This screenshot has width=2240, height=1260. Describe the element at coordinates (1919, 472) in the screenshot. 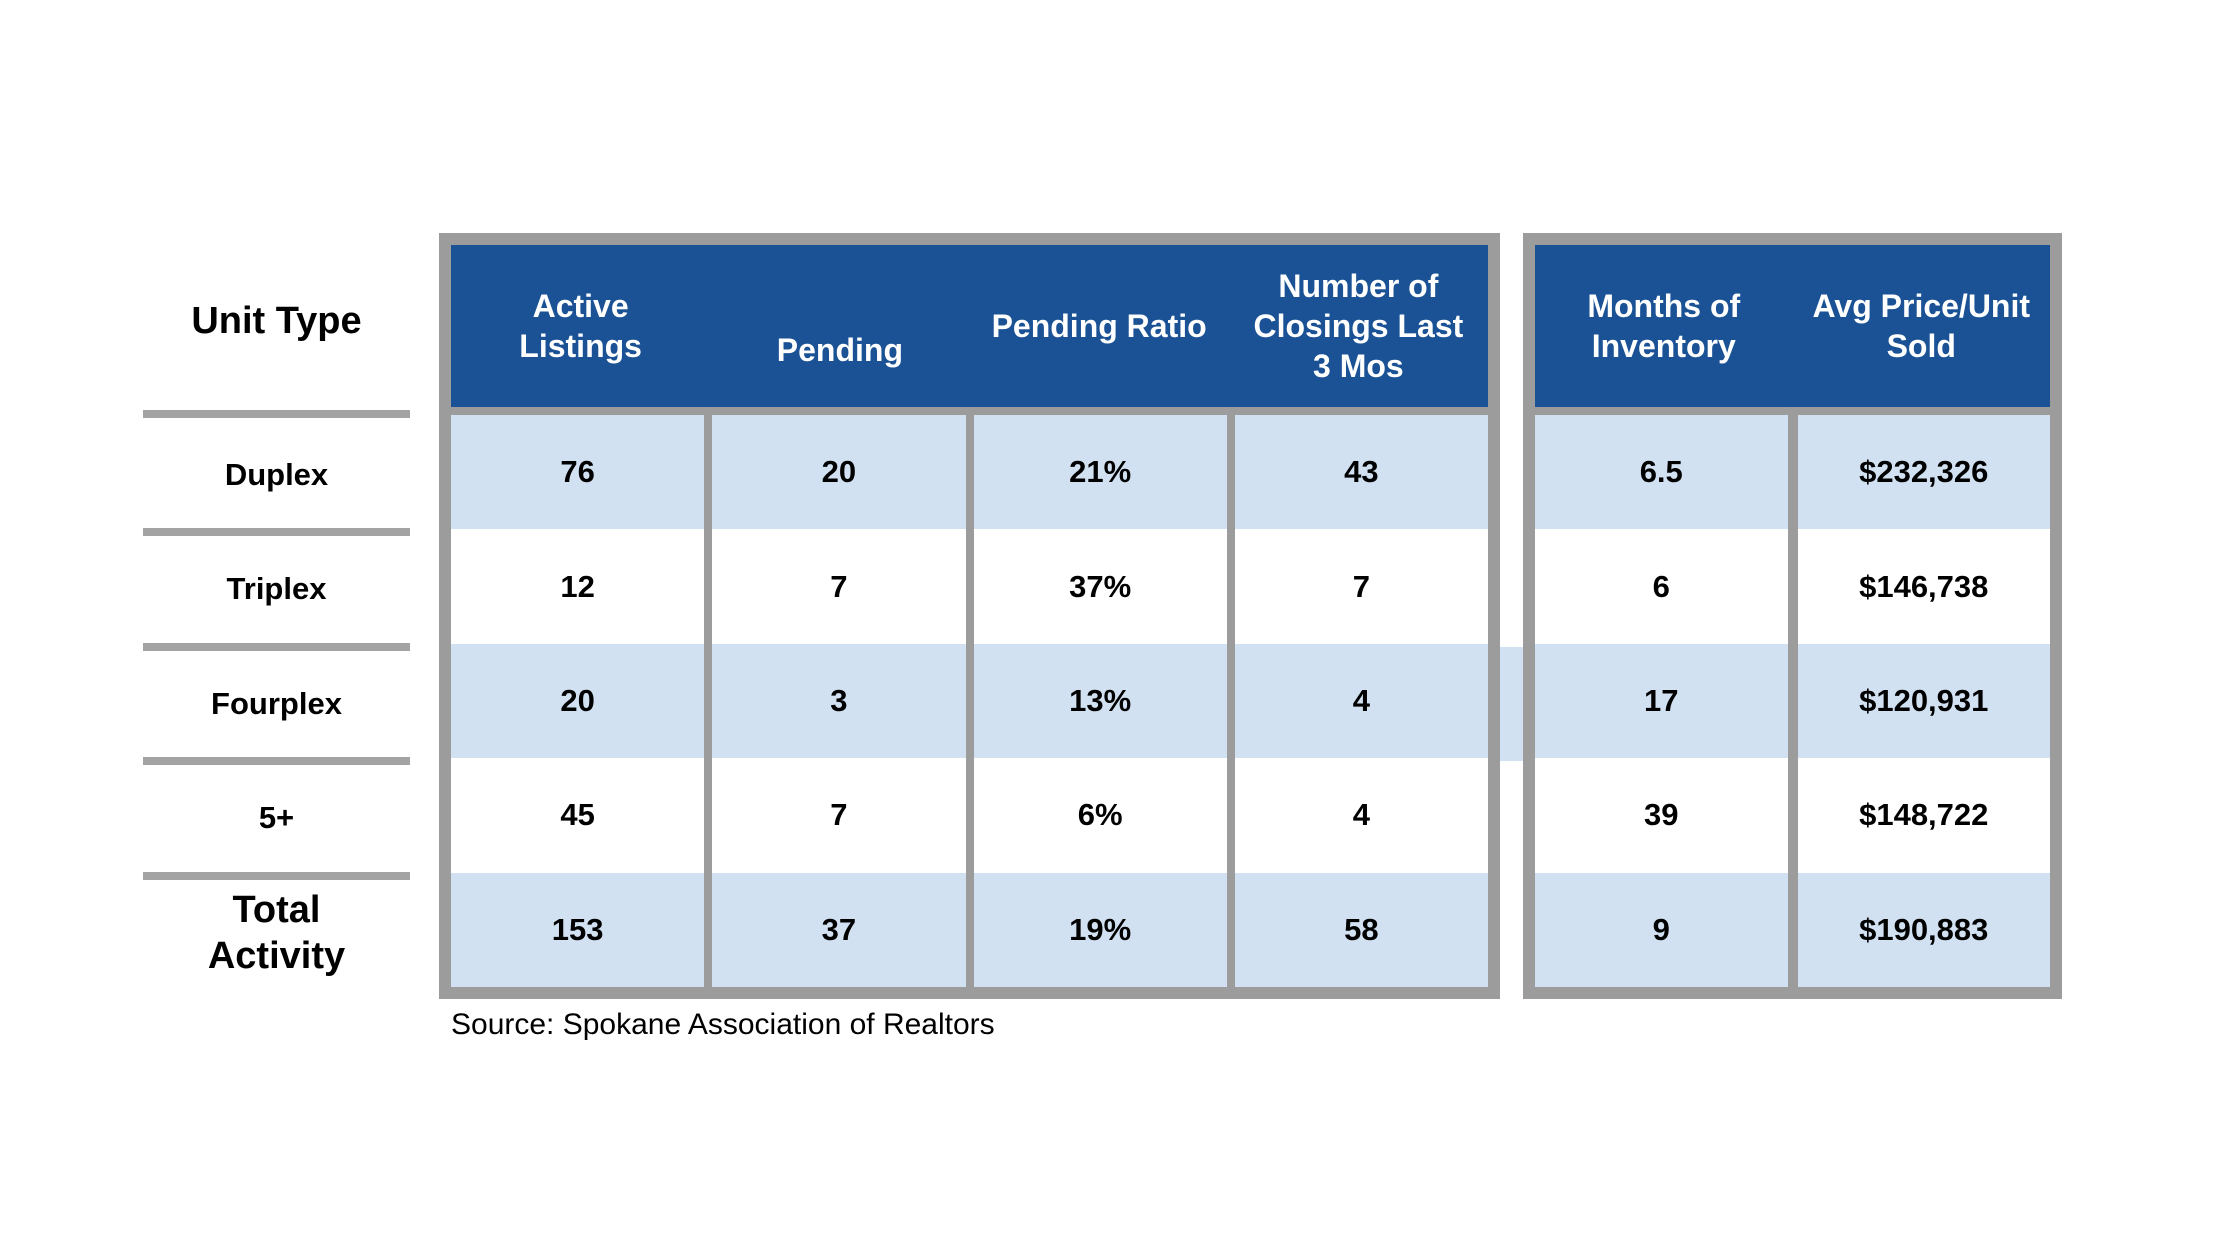

I see `data-cell: $232,326` at that location.